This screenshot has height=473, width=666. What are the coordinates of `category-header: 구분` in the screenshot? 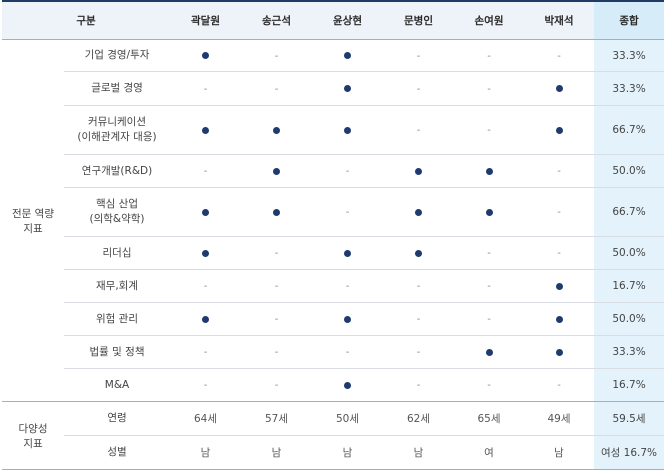 It's located at (86, 20).